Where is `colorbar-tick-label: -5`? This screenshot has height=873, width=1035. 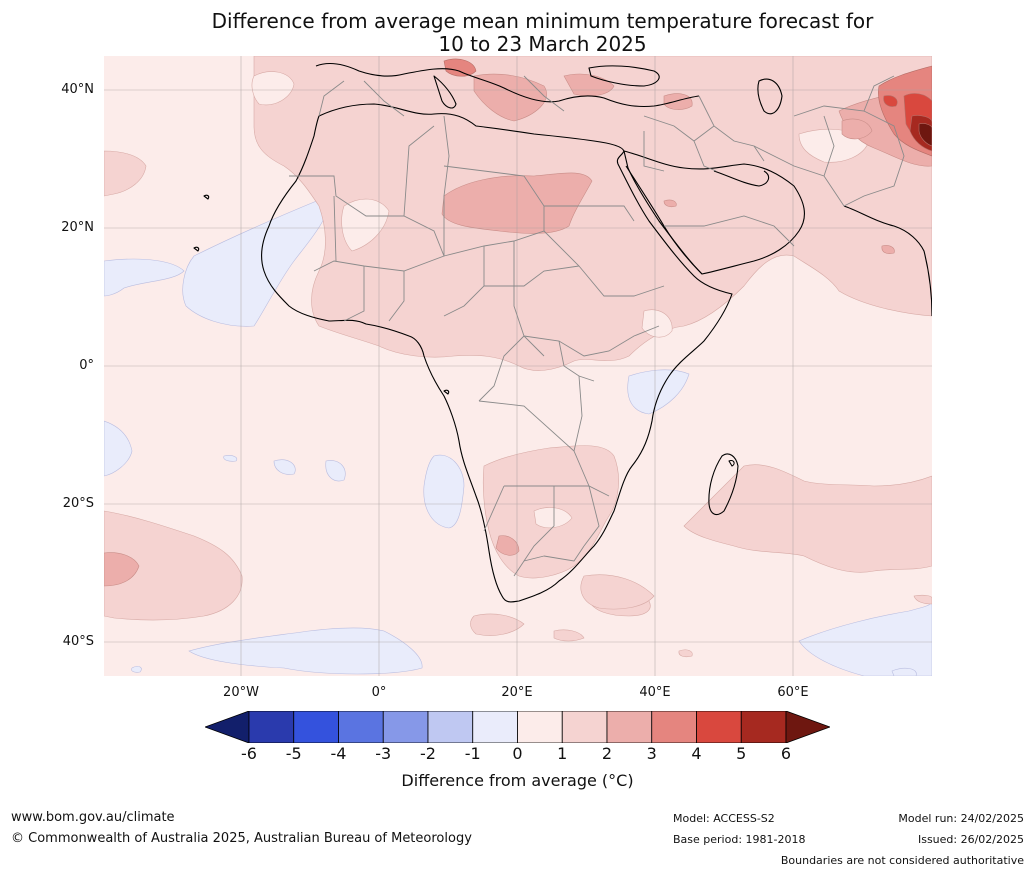 colorbar-tick-label: -5 is located at coordinates (293, 753).